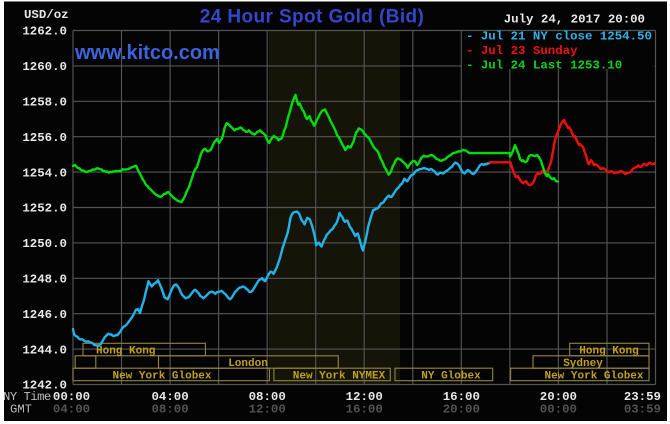 The height and width of the screenshot is (424, 670). Describe the element at coordinates (451, 376) in the screenshot. I see `svg-text: NY Globex` at that location.